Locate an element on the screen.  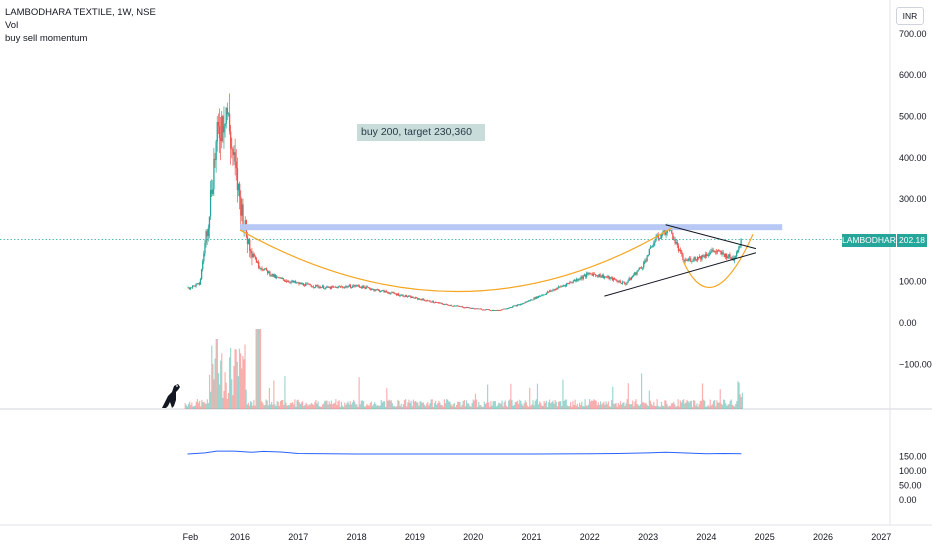
last-price-label: 202.18 is located at coordinates (912, 240).